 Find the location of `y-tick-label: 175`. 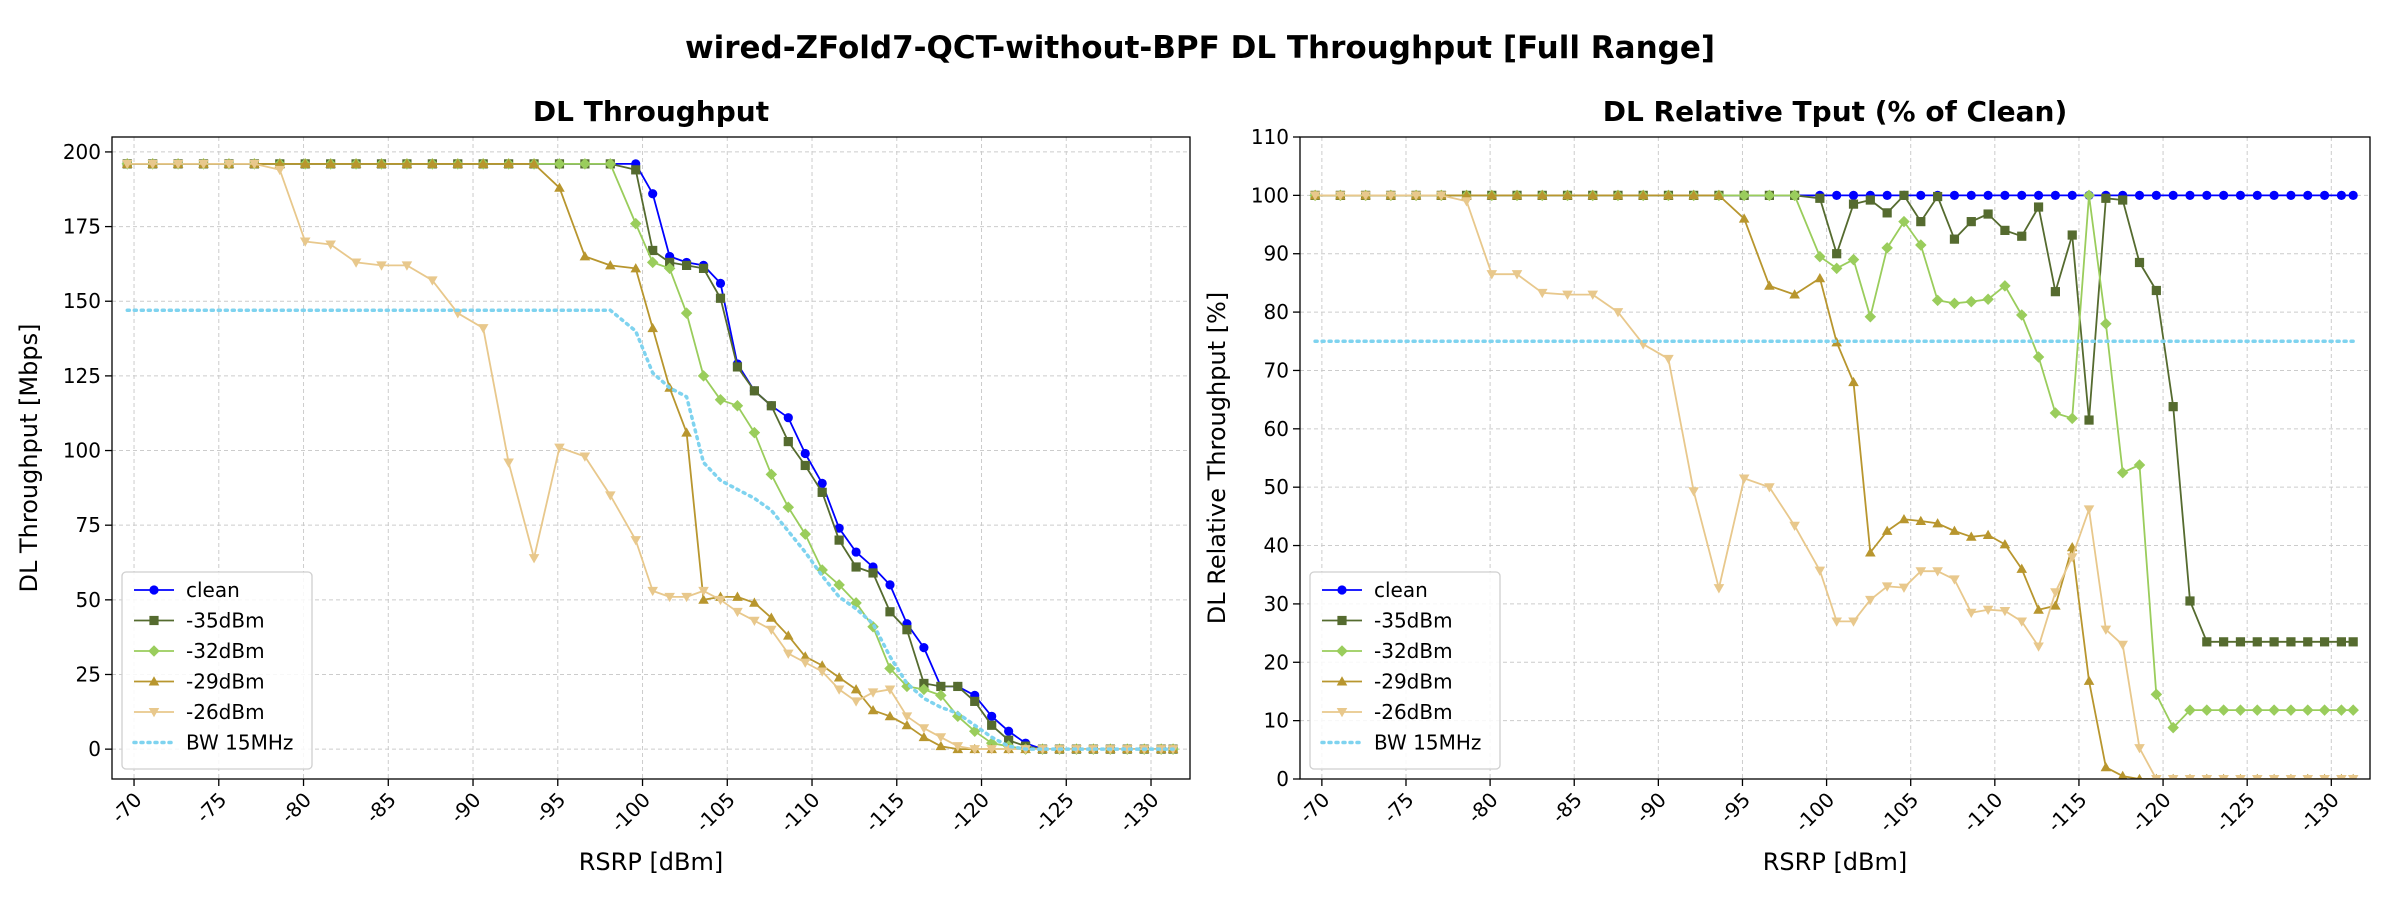

y-tick-label: 175 is located at coordinates (82, 227).